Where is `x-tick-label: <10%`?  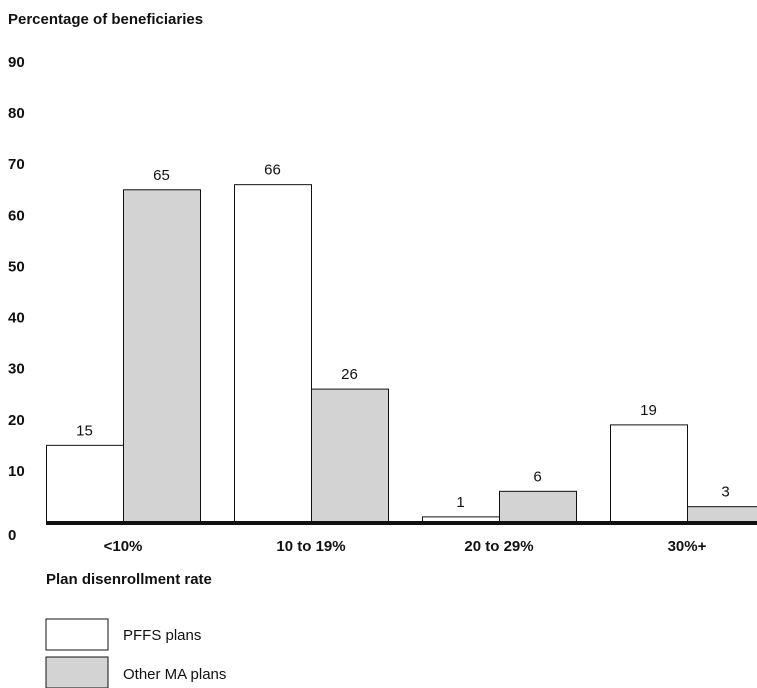 x-tick-label: <10% is located at coordinates (123, 546).